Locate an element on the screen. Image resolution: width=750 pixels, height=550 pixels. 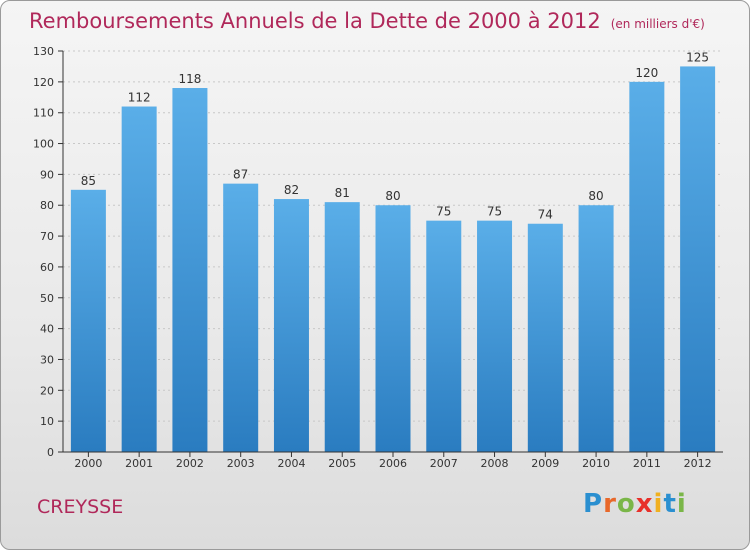
y-tick-label: 120 is located at coordinates (43, 82).